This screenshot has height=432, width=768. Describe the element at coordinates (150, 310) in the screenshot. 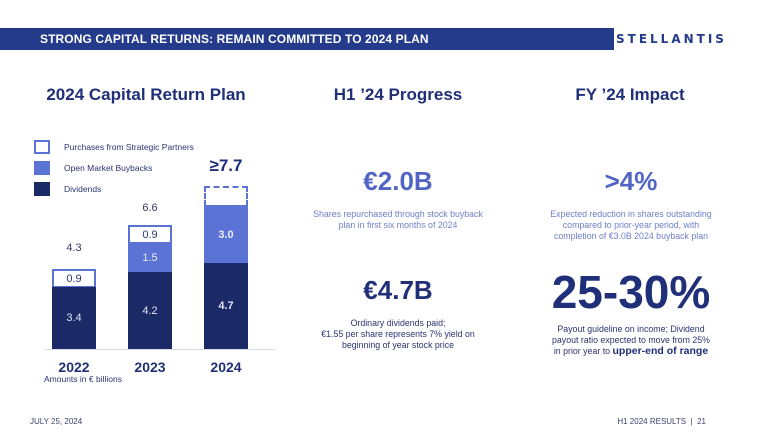

I see `segment-dividends: 4.2` at that location.